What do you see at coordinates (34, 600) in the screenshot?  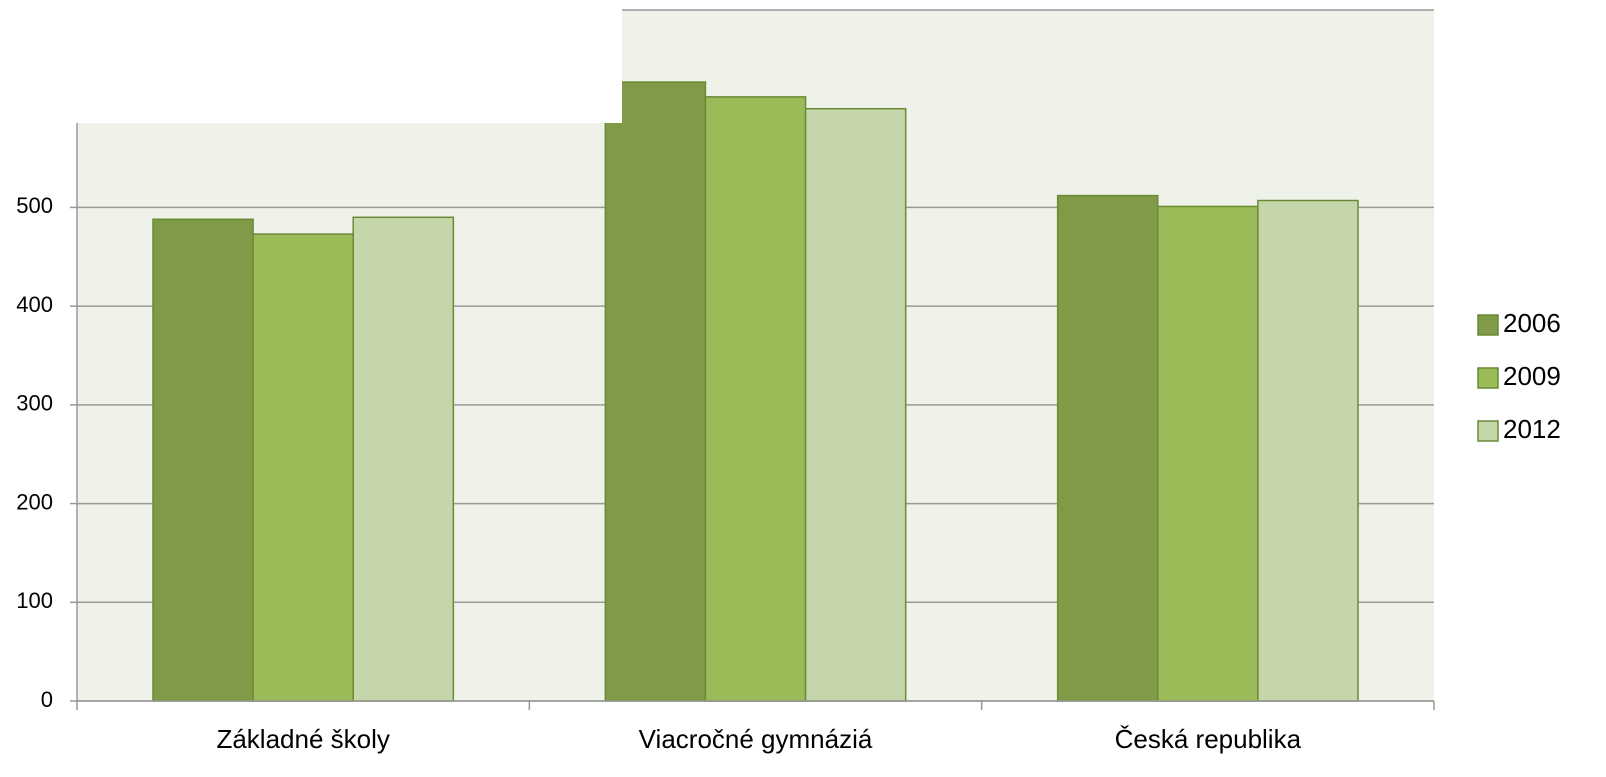 I see `y-tick-label: 100` at bounding box center [34, 600].